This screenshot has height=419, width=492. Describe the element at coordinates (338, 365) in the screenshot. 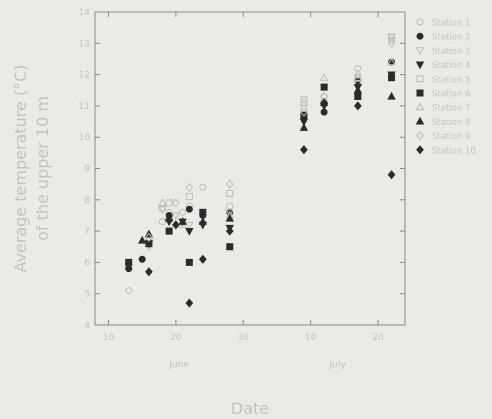

I see `month-label-july: July` at that location.